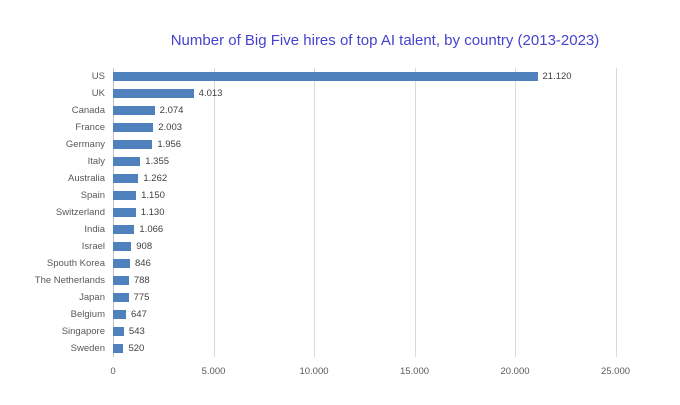 The width and height of the screenshot is (680, 405). Describe the element at coordinates (133, 144) in the screenshot. I see `bar-germany` at that location.